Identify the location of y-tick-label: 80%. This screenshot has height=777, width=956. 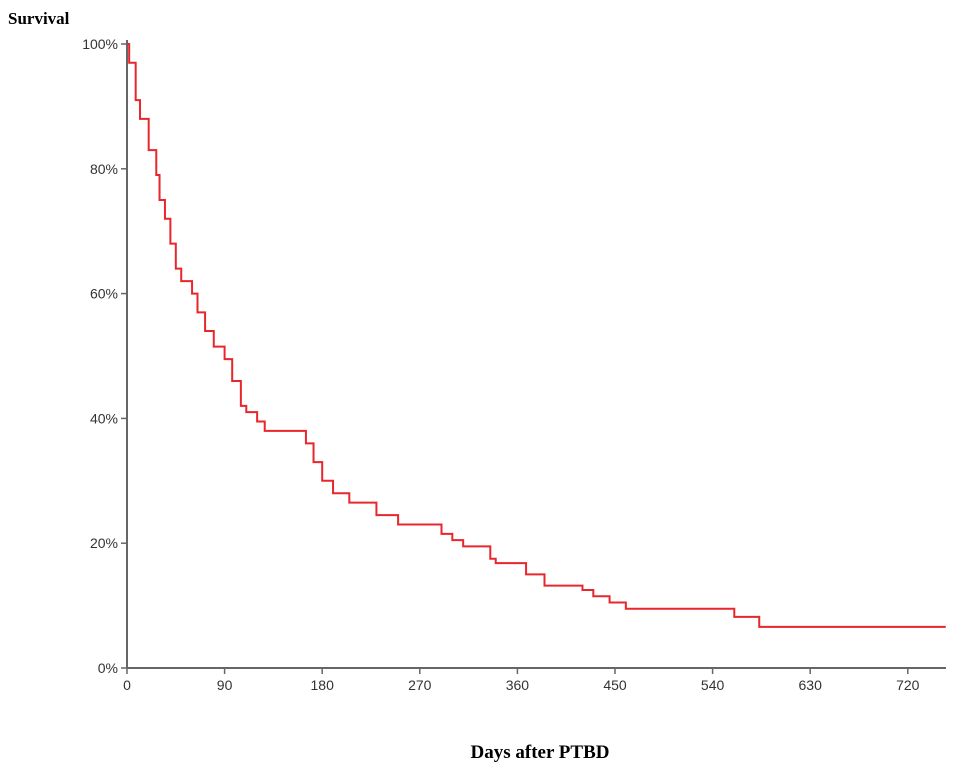
(104, 169).